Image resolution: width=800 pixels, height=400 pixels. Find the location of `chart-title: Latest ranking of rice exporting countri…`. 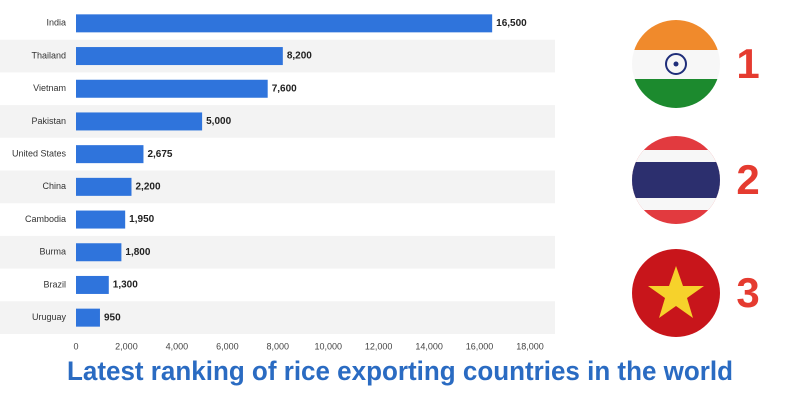

chart-title: Latest ranking of rice exporting countri… is located at coordinates (400, 371).